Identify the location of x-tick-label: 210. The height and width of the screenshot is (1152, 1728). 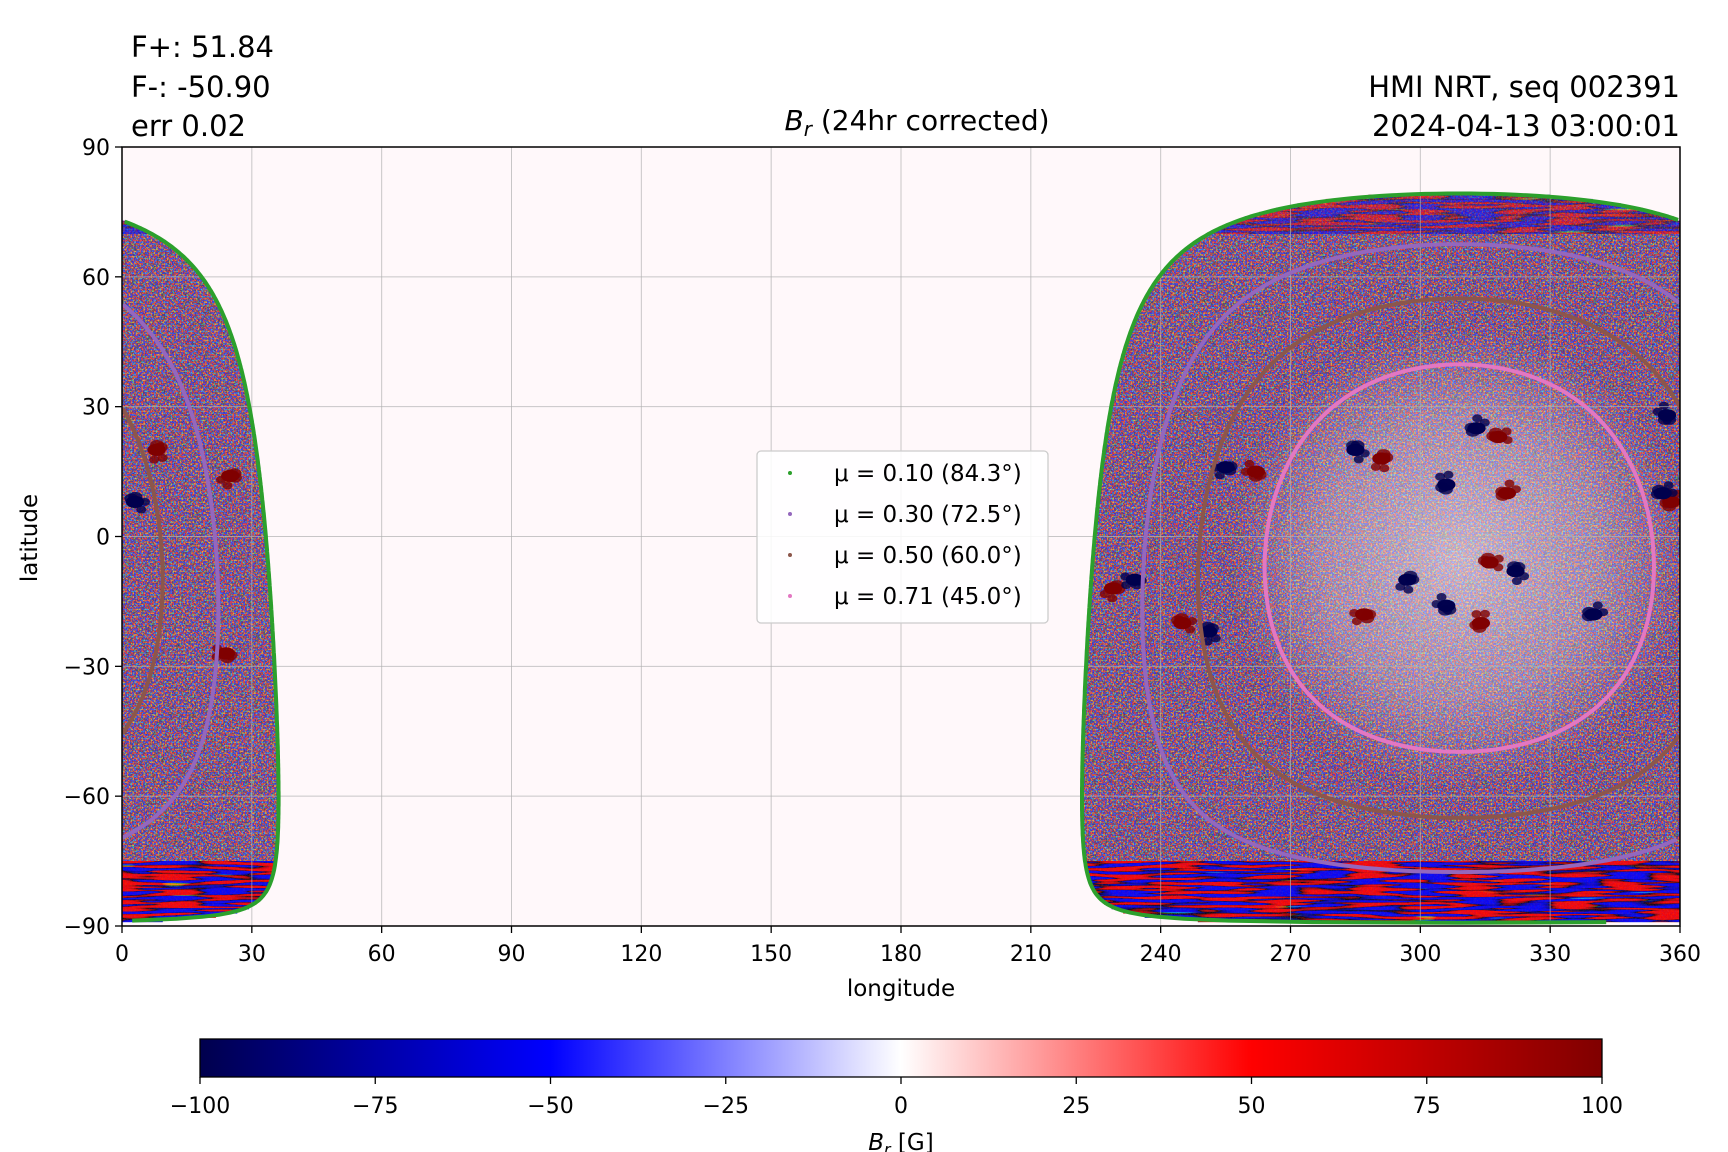
(1031, 954).